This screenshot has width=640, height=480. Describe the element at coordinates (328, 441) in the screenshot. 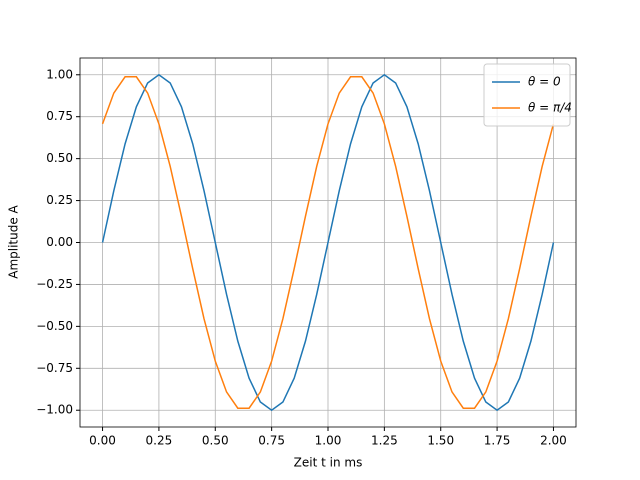

I see `x-tick-label: 1.00` at that location.